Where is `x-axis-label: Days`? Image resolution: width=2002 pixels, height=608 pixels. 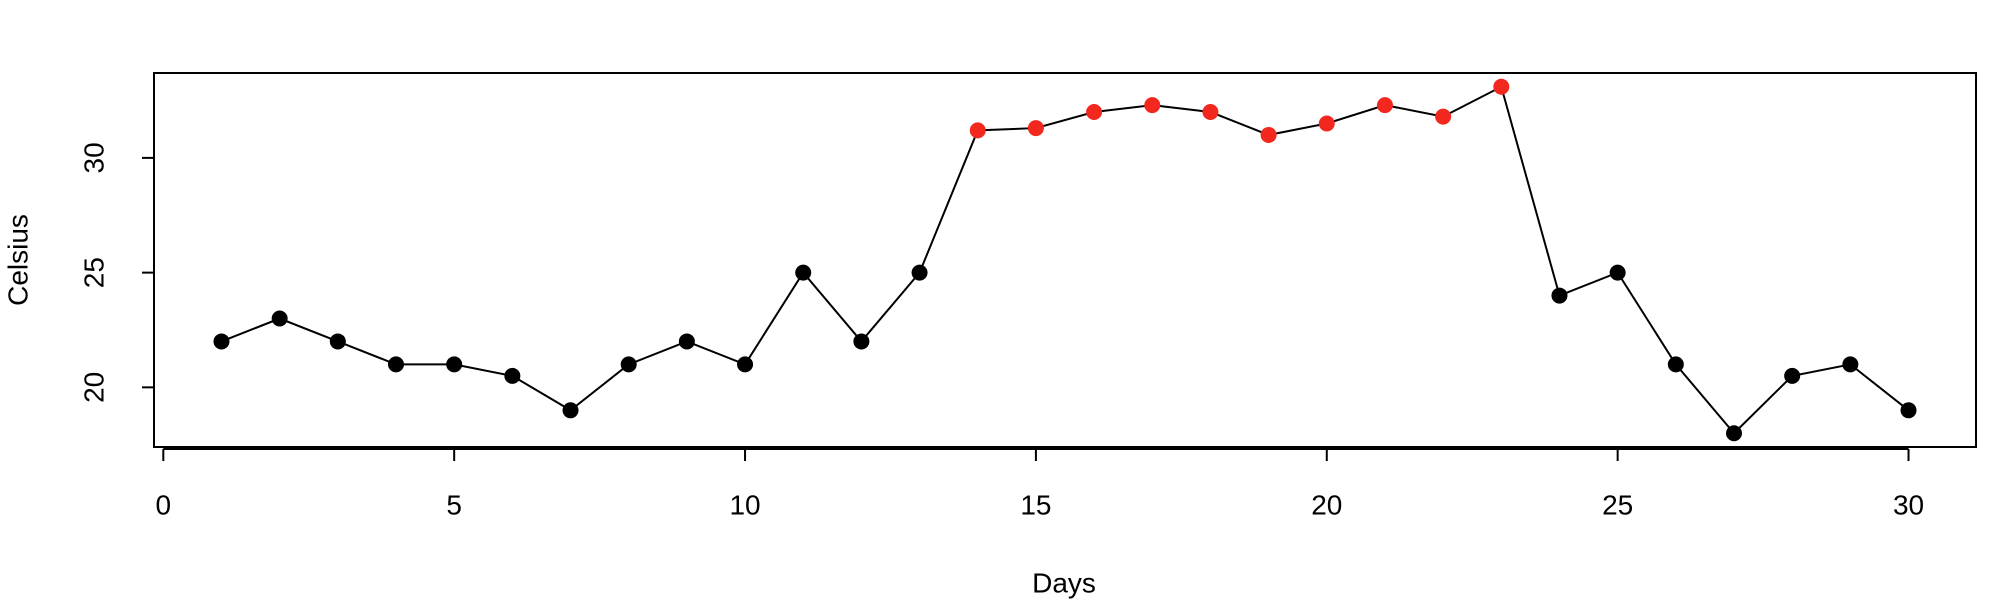 x-axis-label: Days is located at coordinates (1064, 582).